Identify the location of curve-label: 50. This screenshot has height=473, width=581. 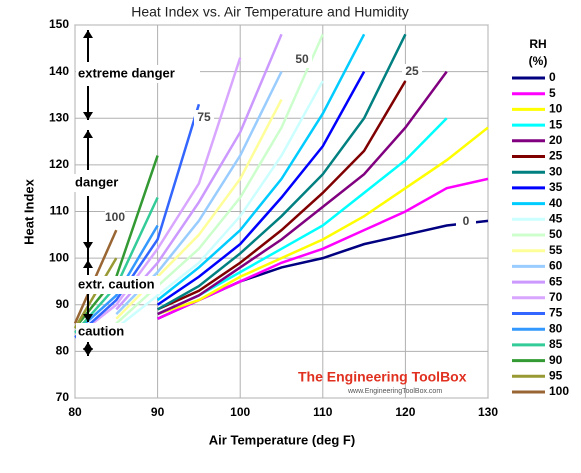
(302, 59).